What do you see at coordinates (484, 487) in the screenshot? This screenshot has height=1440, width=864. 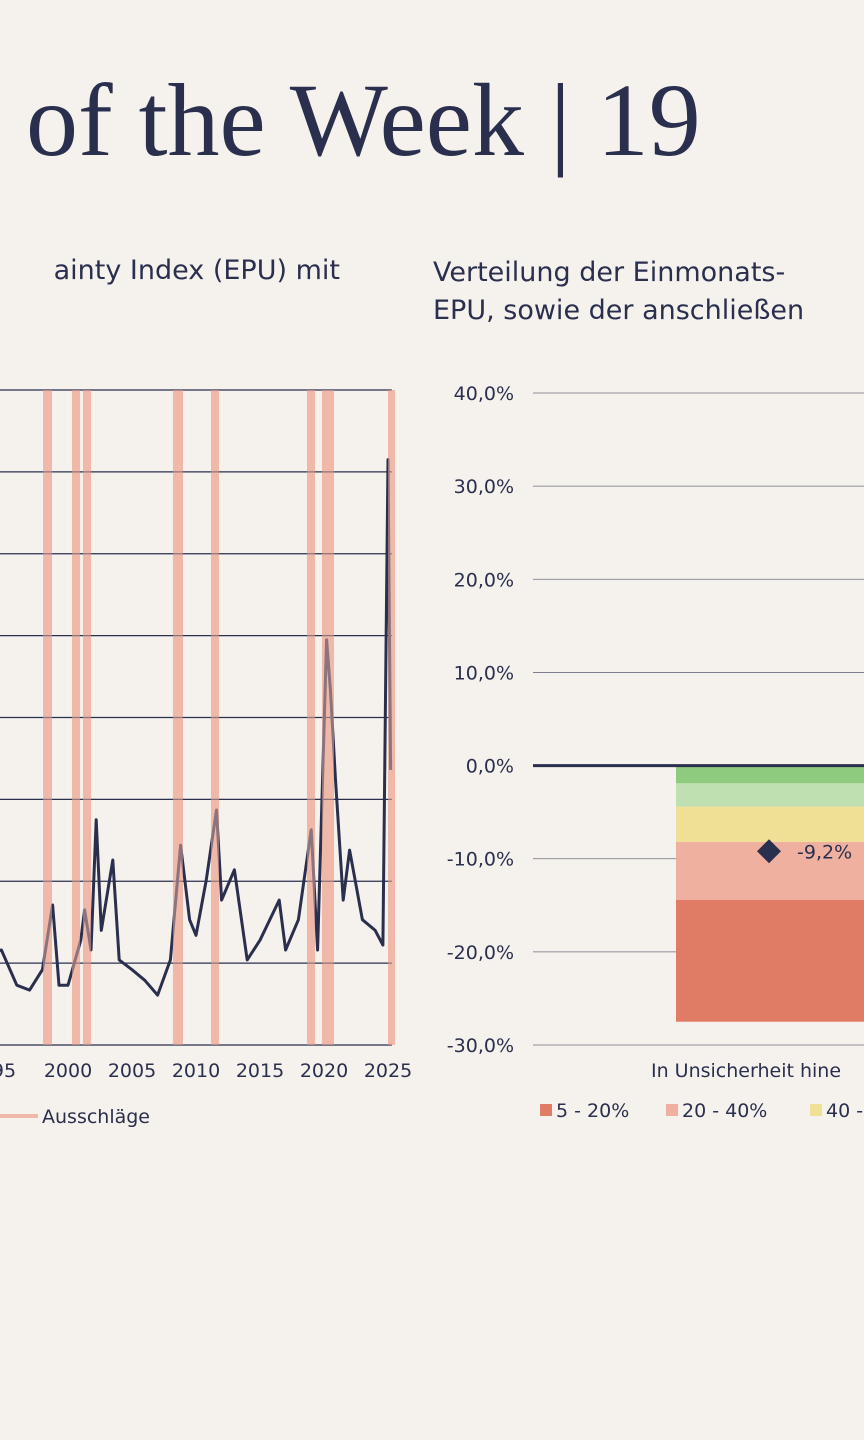 I see `y-tick-label: 30,0%` at bounding box center [484, 487].